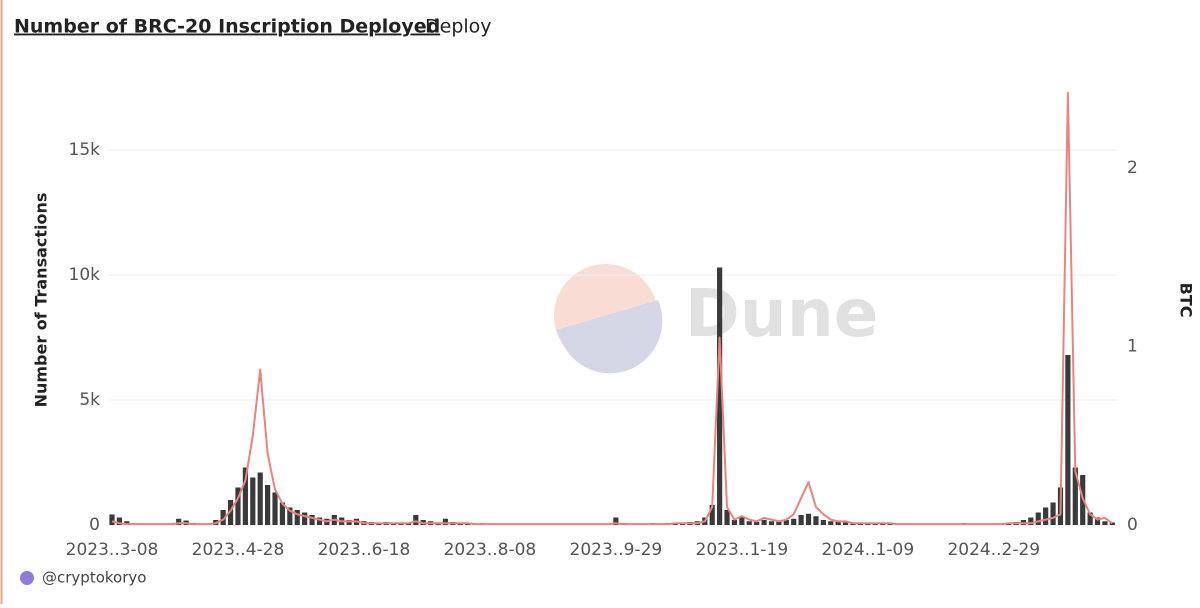 This screenshot has height=608, width=1200. I want to click on credit-icon, so click(27, 578).